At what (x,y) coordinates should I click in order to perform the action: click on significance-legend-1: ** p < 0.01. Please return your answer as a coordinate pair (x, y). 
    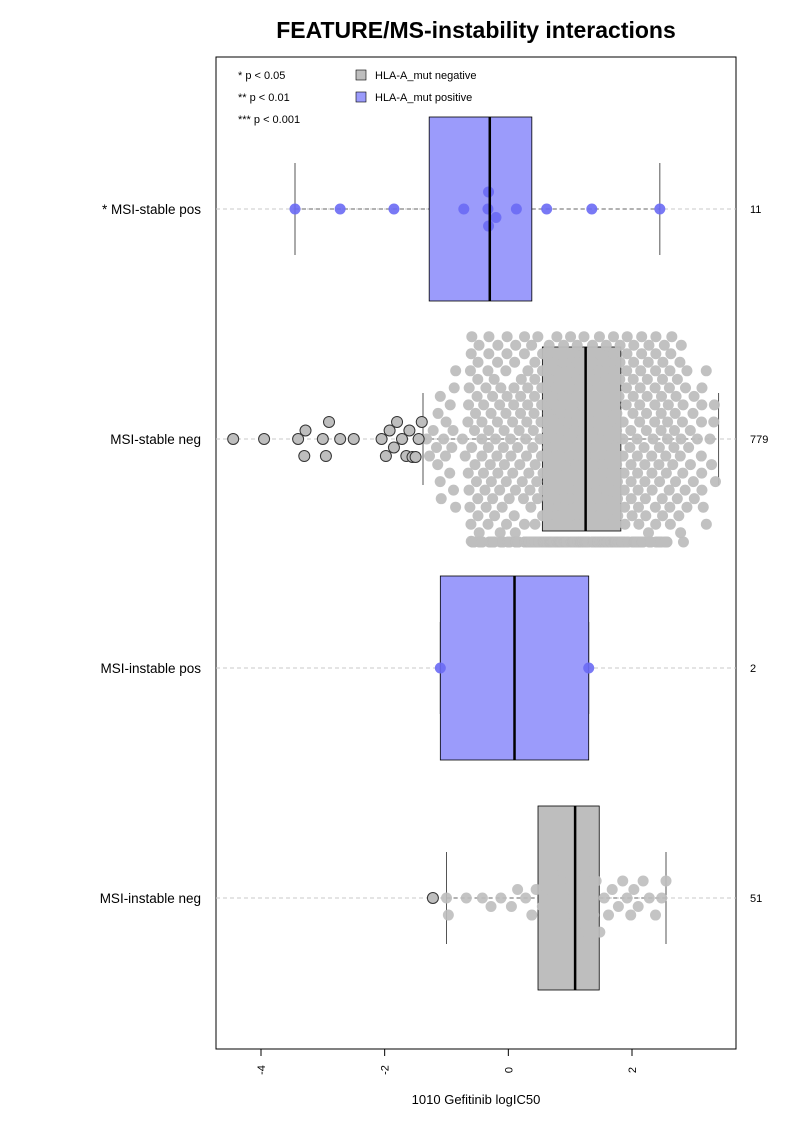
    Looking at the image, I should click on (264, 98).